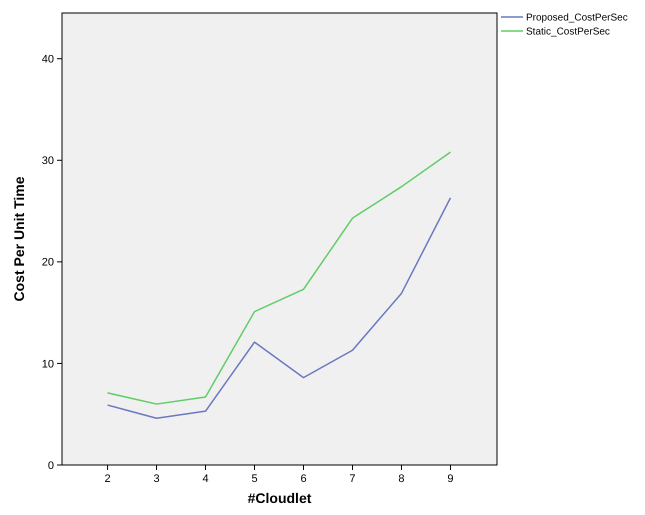 Image resolution: width=645 pixels, height=515 pixels. What do you see at coordinates (51, 466) in the screenshot?
I see `y-tick-label: 0` at bounding box center [51, 466].